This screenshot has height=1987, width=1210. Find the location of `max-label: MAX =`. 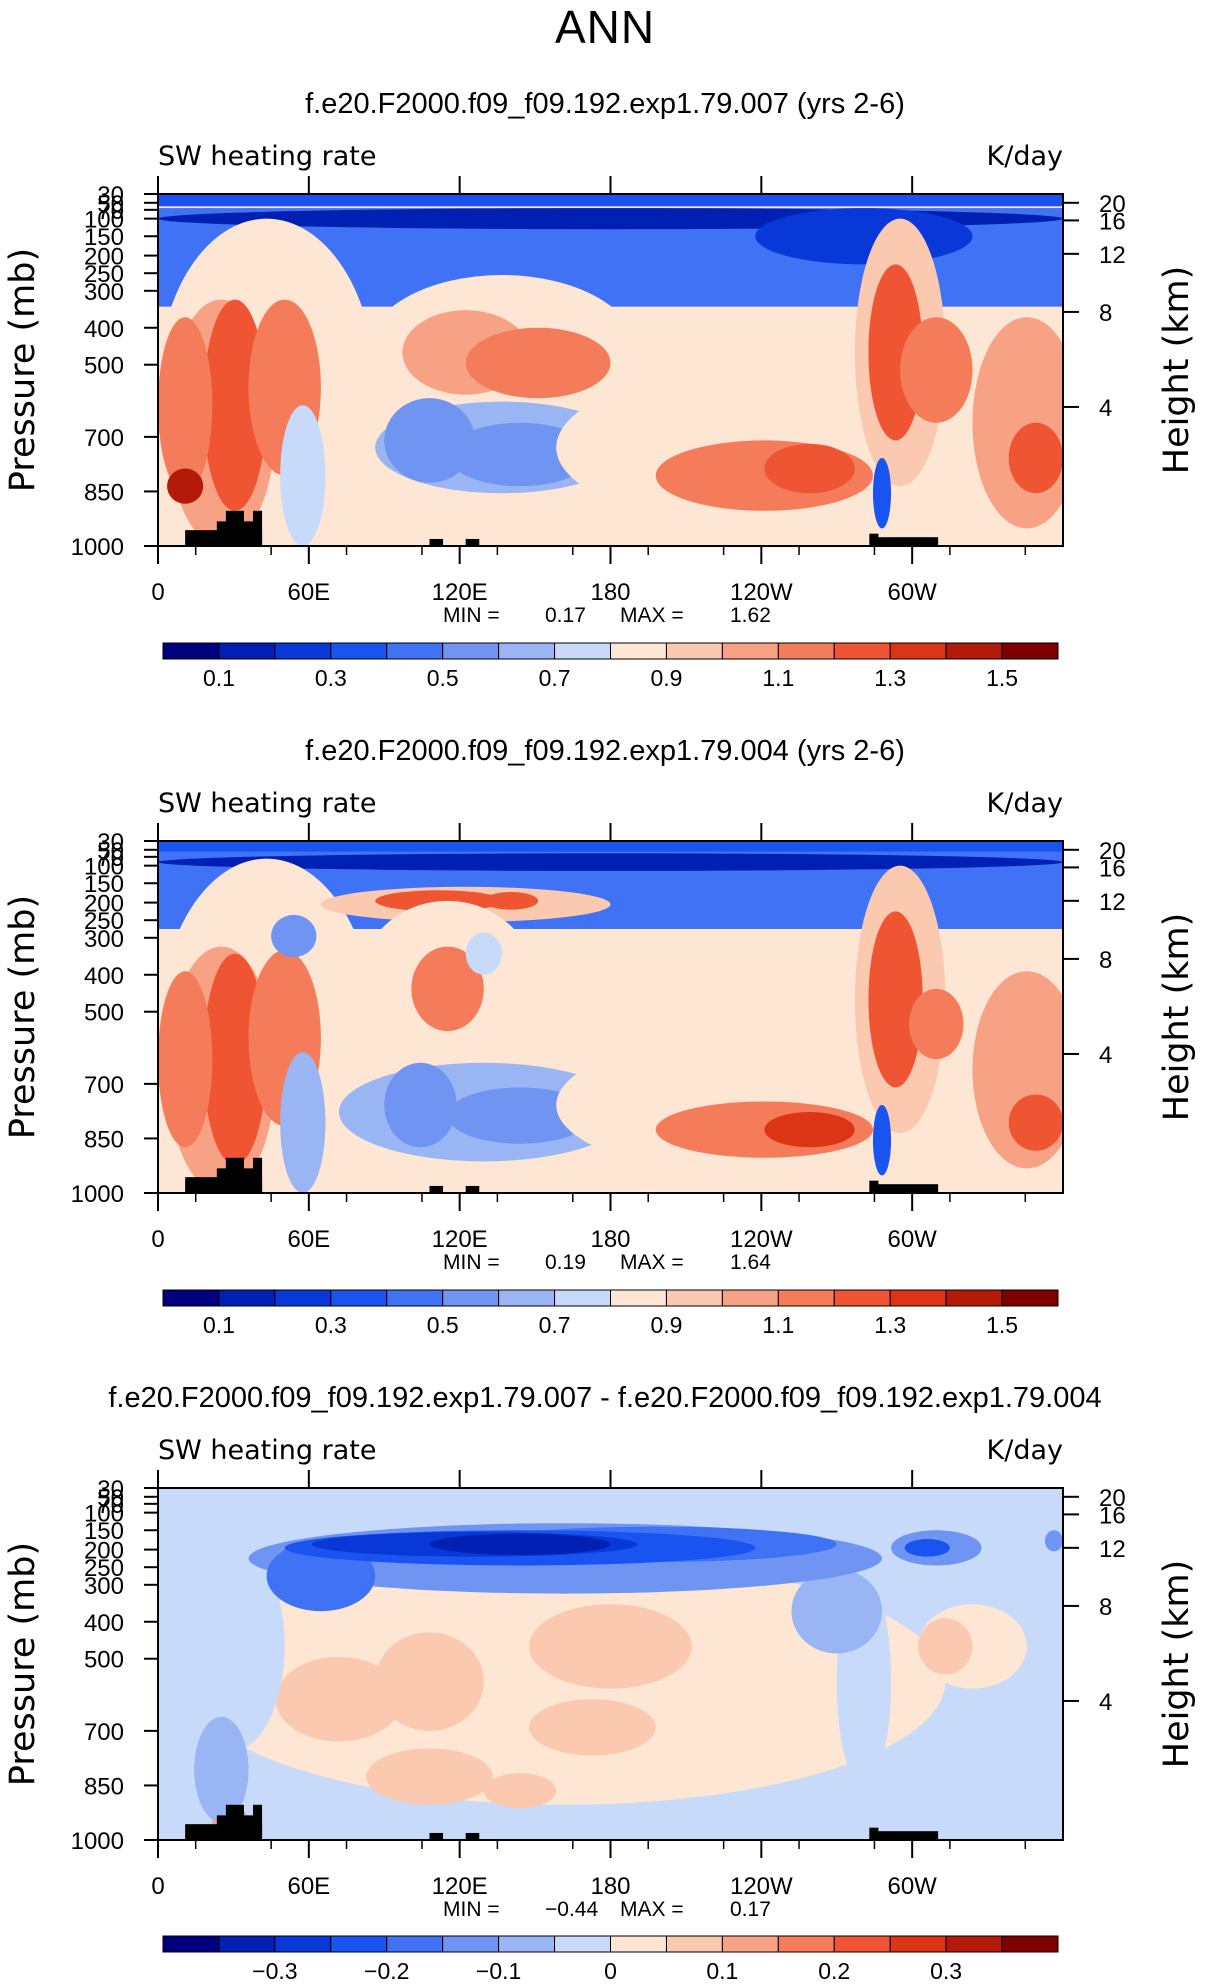

max-label: MAX = is located at coordinates (652, 1909).